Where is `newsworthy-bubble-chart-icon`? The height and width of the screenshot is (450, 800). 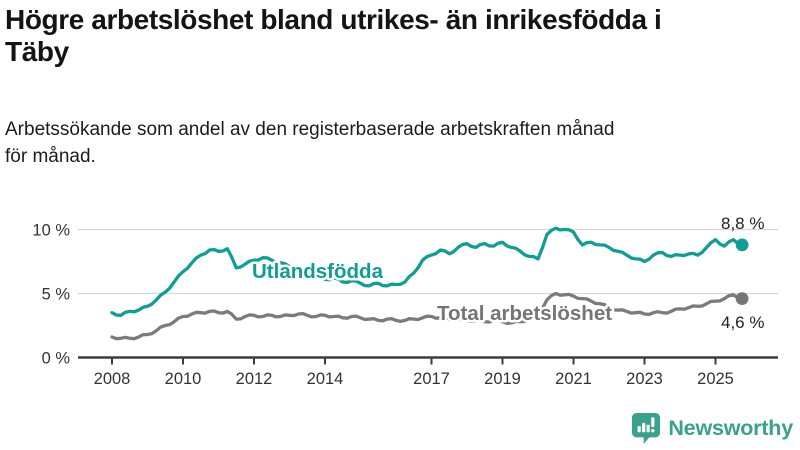 newsworthy-bubble-chart-icon is located at coordinates (646, 428).